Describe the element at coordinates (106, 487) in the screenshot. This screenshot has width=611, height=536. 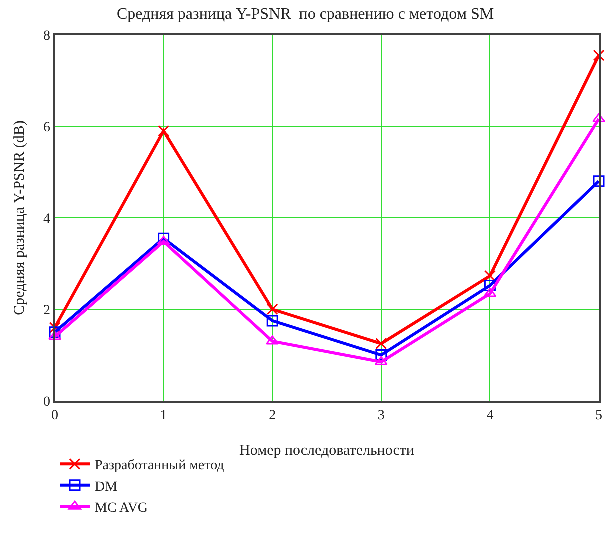
I see `legend-label: DM` at that location.